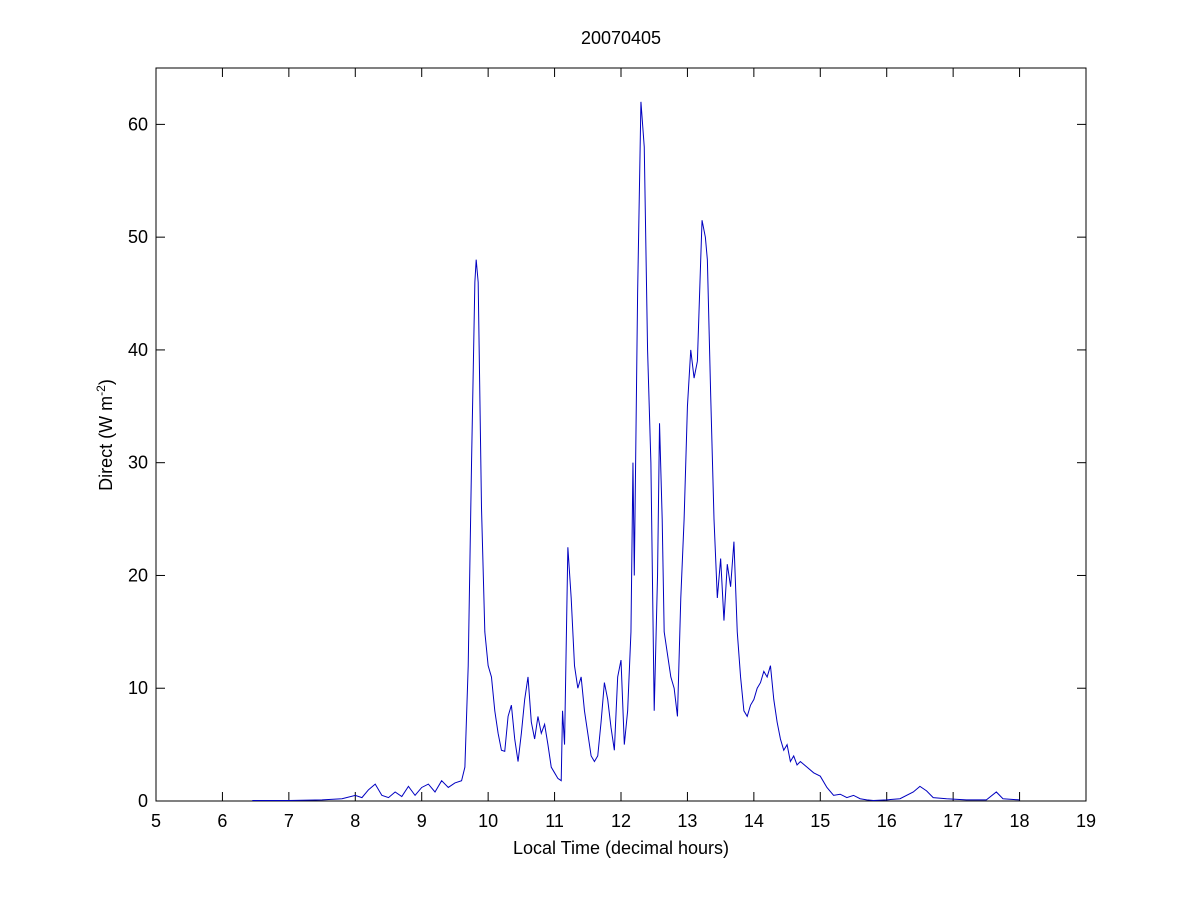 The image size is (1200, 900). What do you see at coordinates (222, 821) in the screenshot?
I see `x-tick-label: 6` at bounding box center [222, 821].